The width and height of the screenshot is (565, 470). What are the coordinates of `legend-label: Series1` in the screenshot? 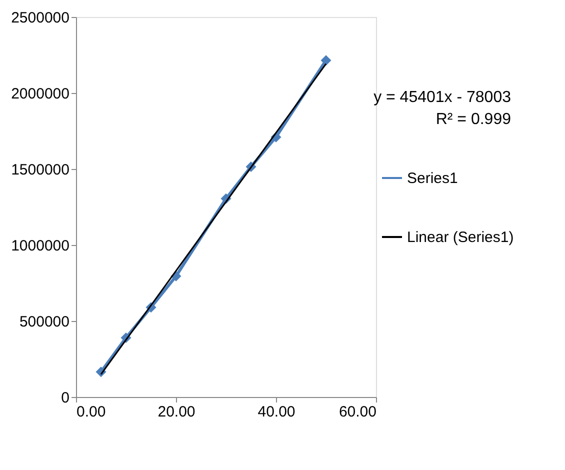 It's located at (432, 178).